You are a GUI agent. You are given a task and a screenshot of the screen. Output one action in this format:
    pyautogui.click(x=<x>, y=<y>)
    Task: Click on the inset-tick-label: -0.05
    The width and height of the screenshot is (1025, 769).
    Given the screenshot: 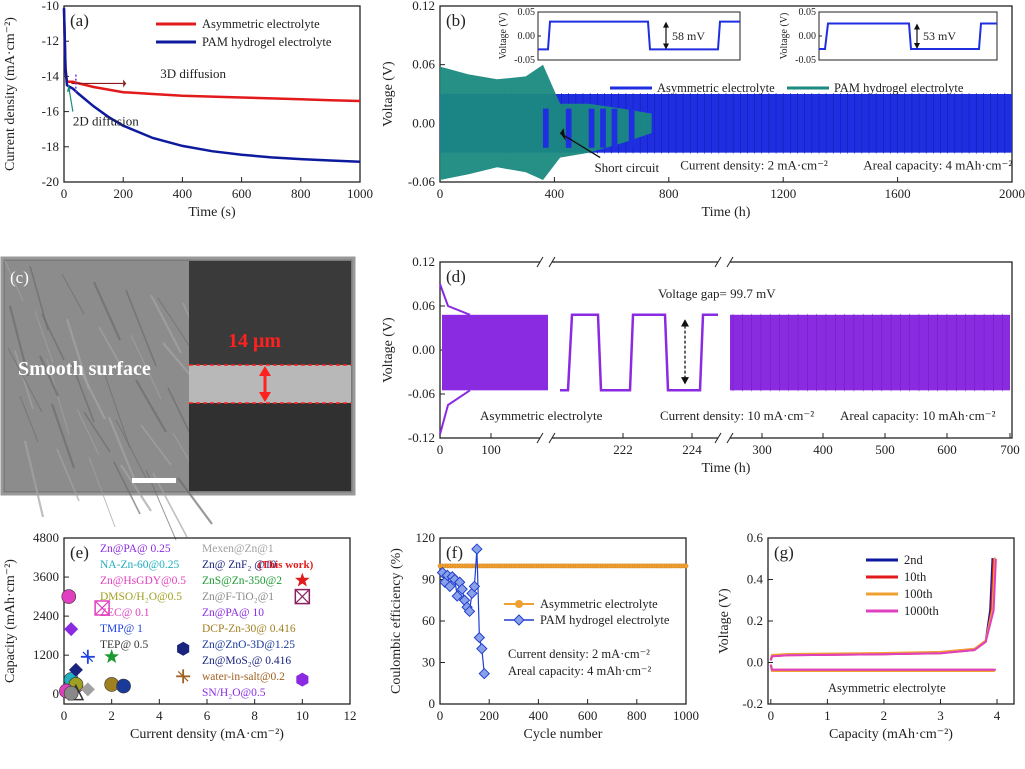 What is the action you would take?
    pyautogui.click(x=524, y=60)
    